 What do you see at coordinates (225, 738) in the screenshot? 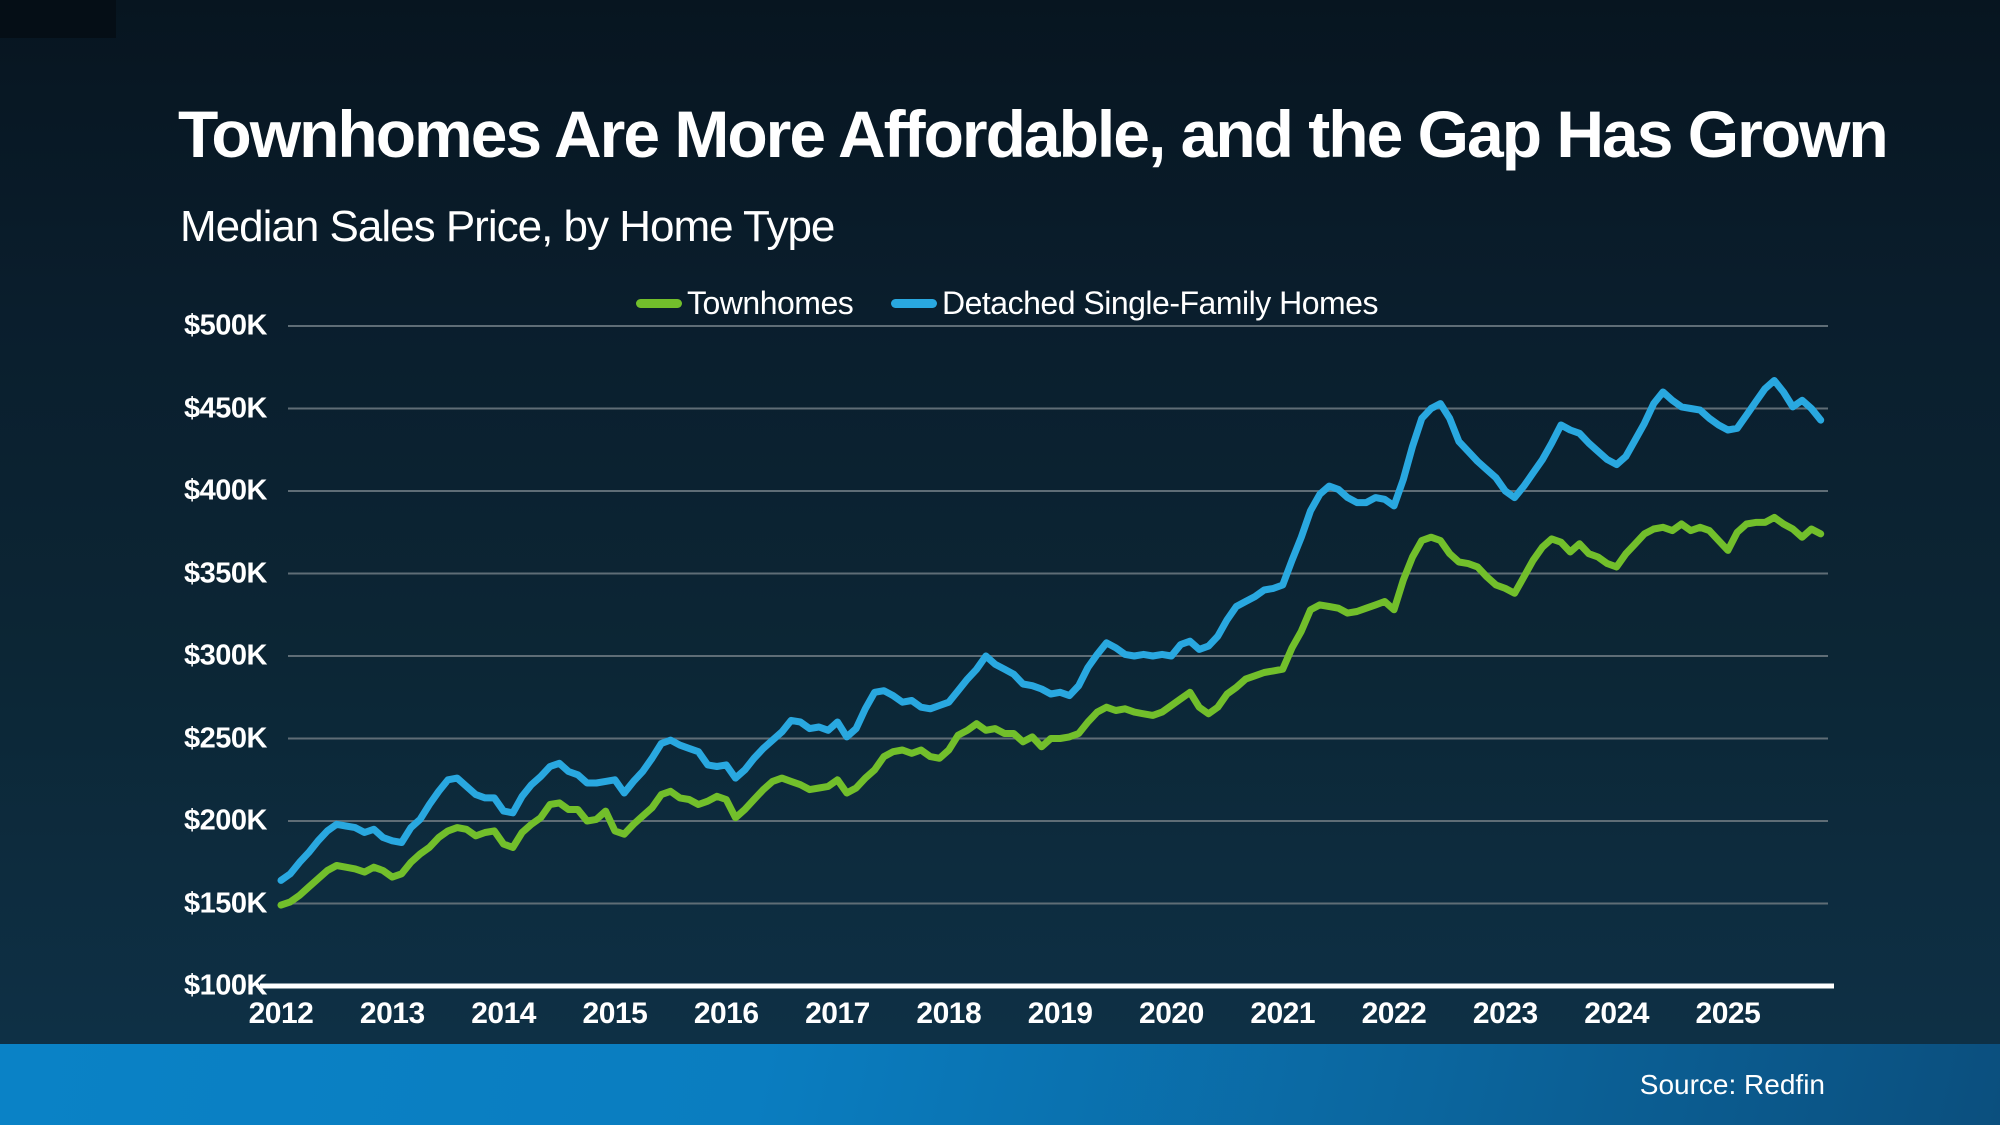
I see `y-axis-label: $250K` at bounding box center [225, 738].